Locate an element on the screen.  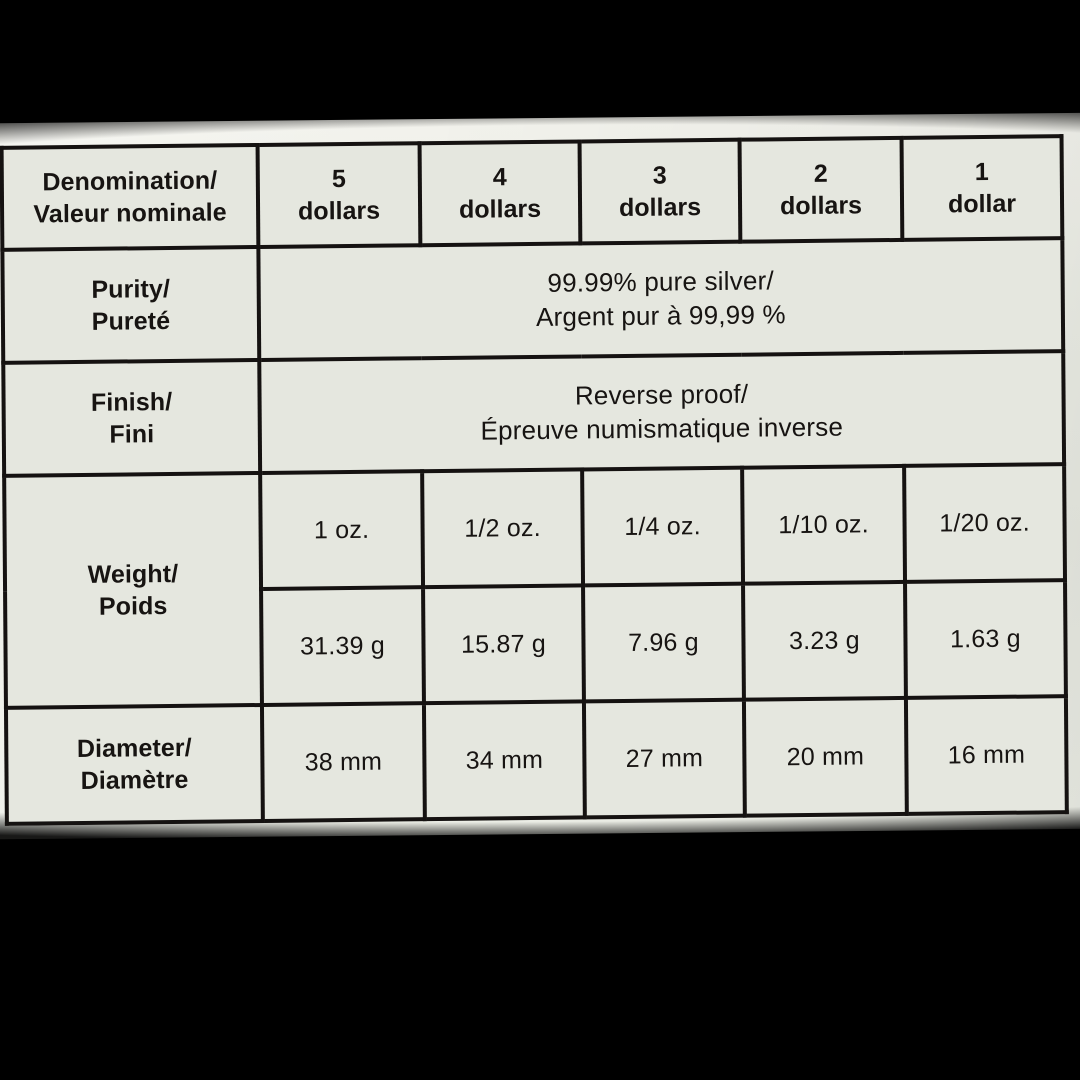
cell-denomination-5-dollars: 5 dollars is located at coordinates (339, 195).